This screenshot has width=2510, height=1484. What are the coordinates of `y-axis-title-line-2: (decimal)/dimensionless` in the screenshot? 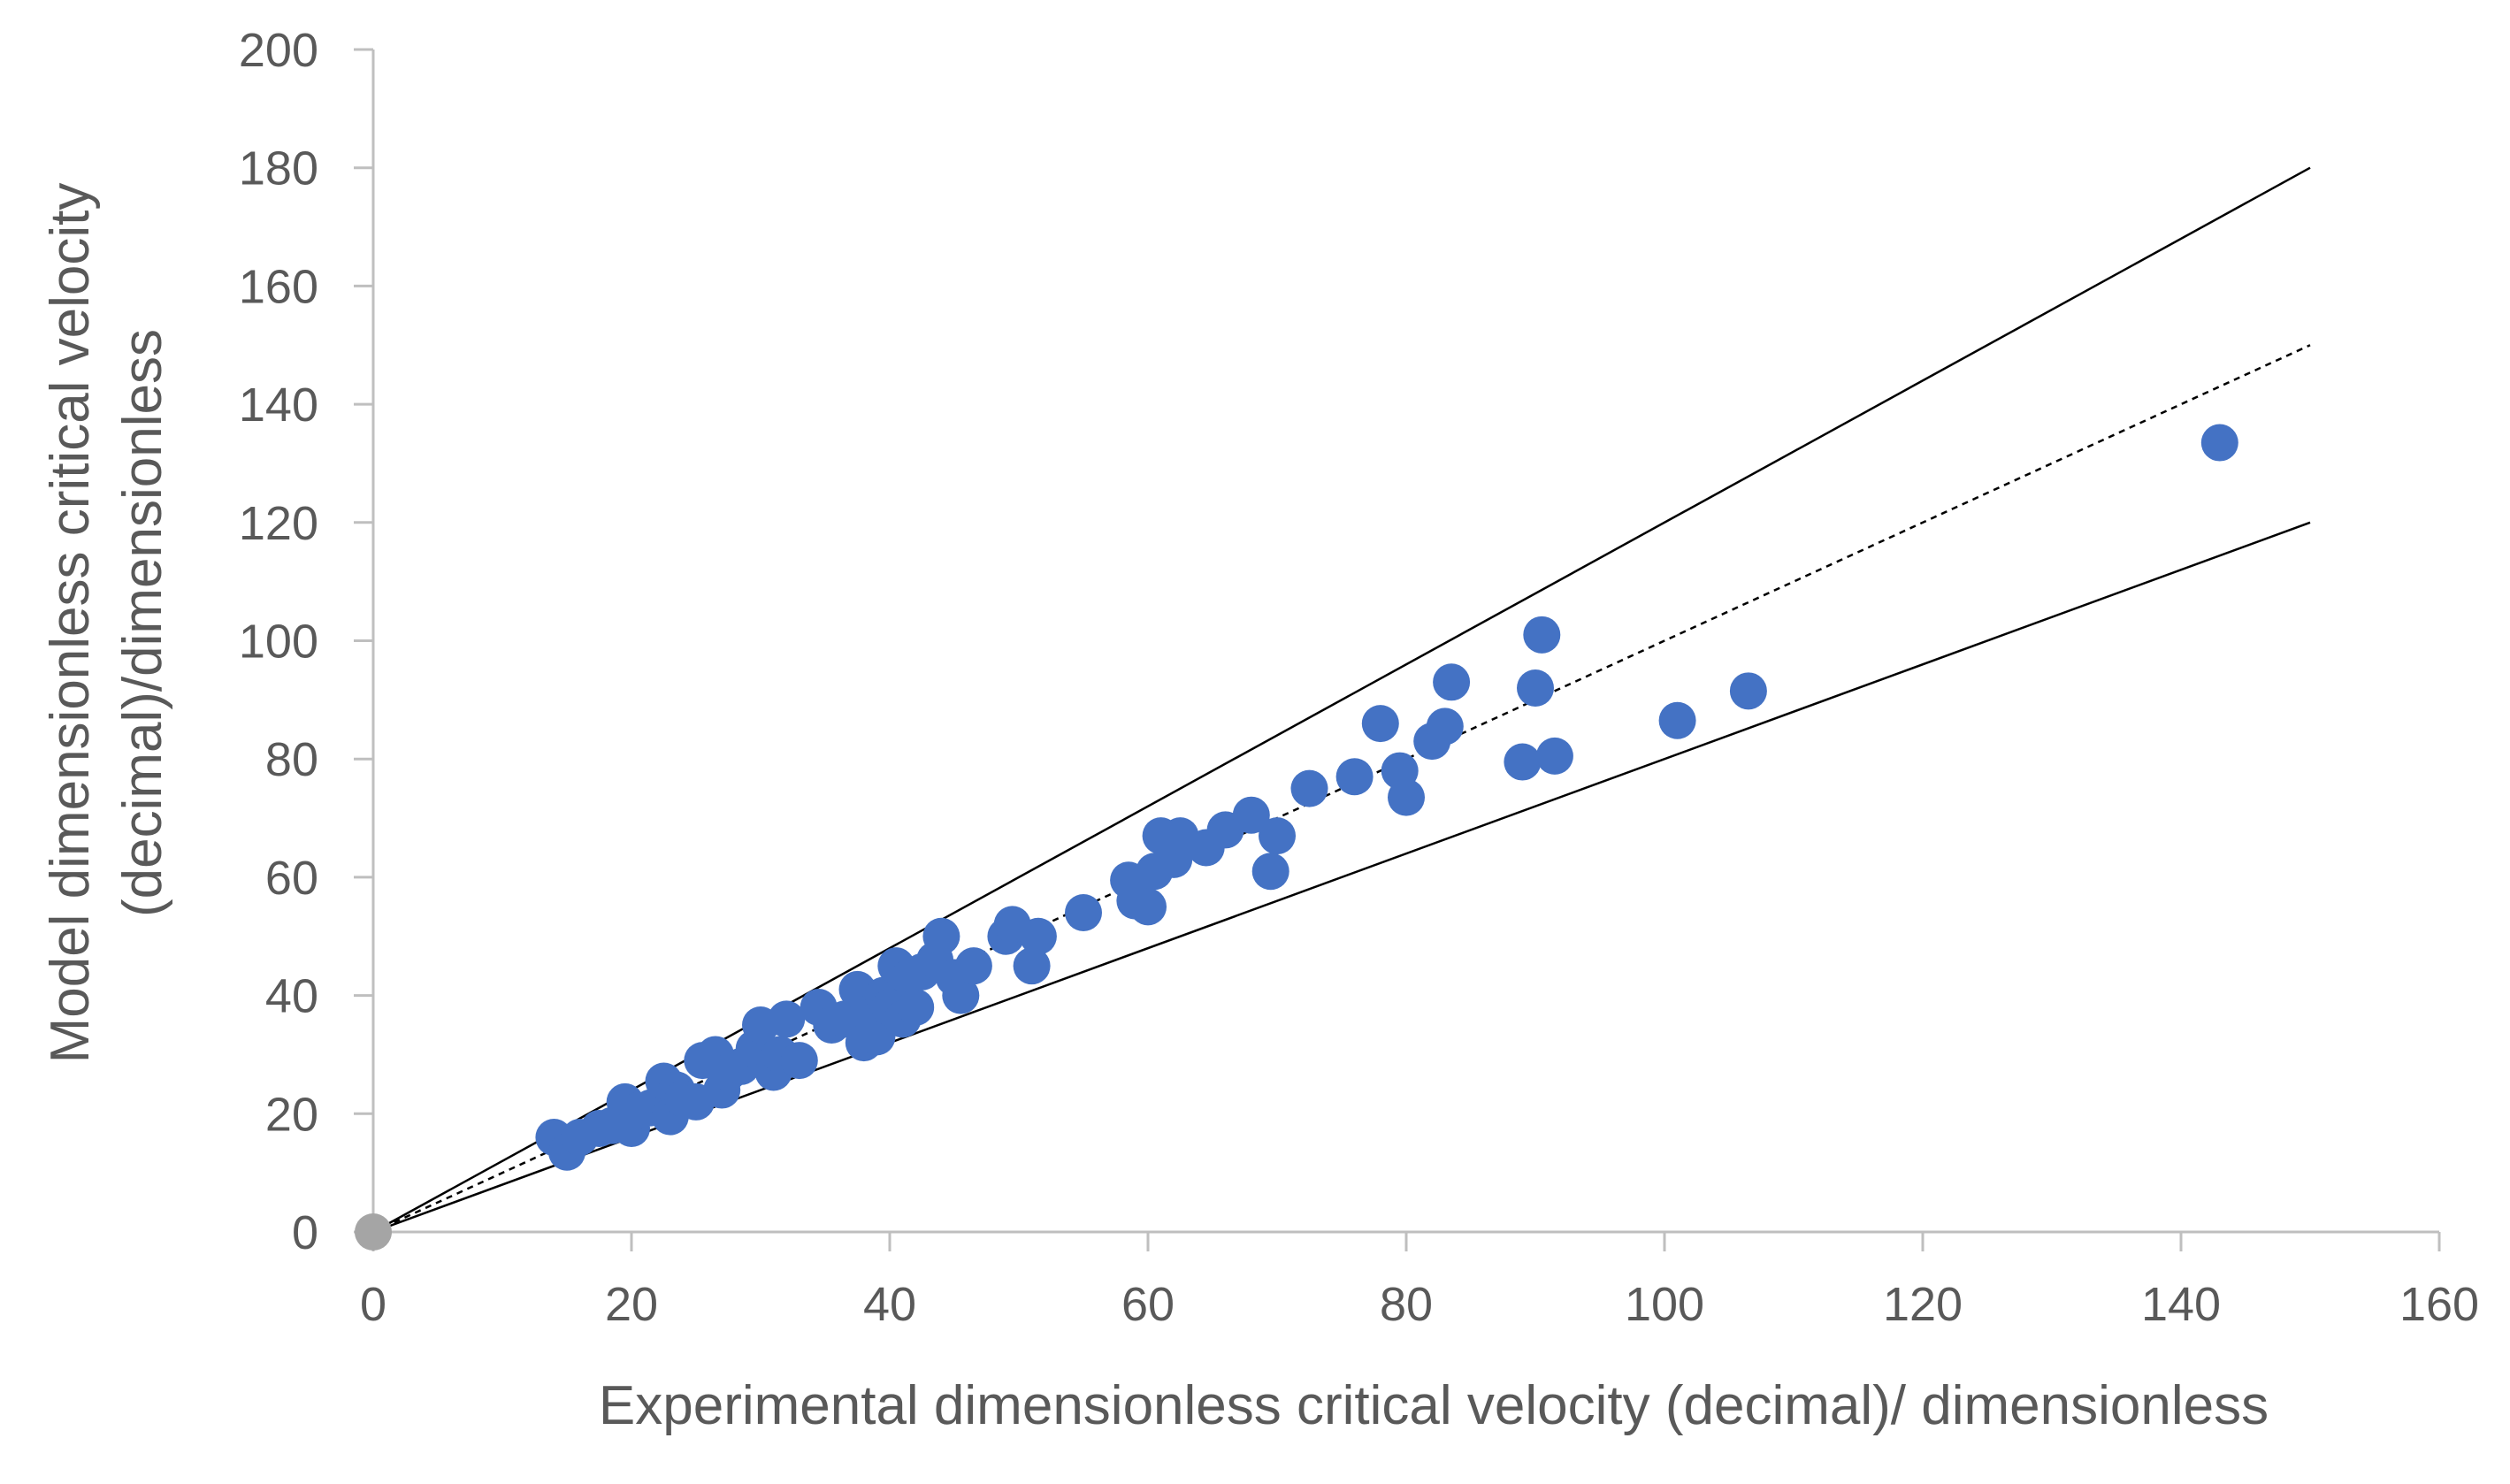 It's located at (142, 623).